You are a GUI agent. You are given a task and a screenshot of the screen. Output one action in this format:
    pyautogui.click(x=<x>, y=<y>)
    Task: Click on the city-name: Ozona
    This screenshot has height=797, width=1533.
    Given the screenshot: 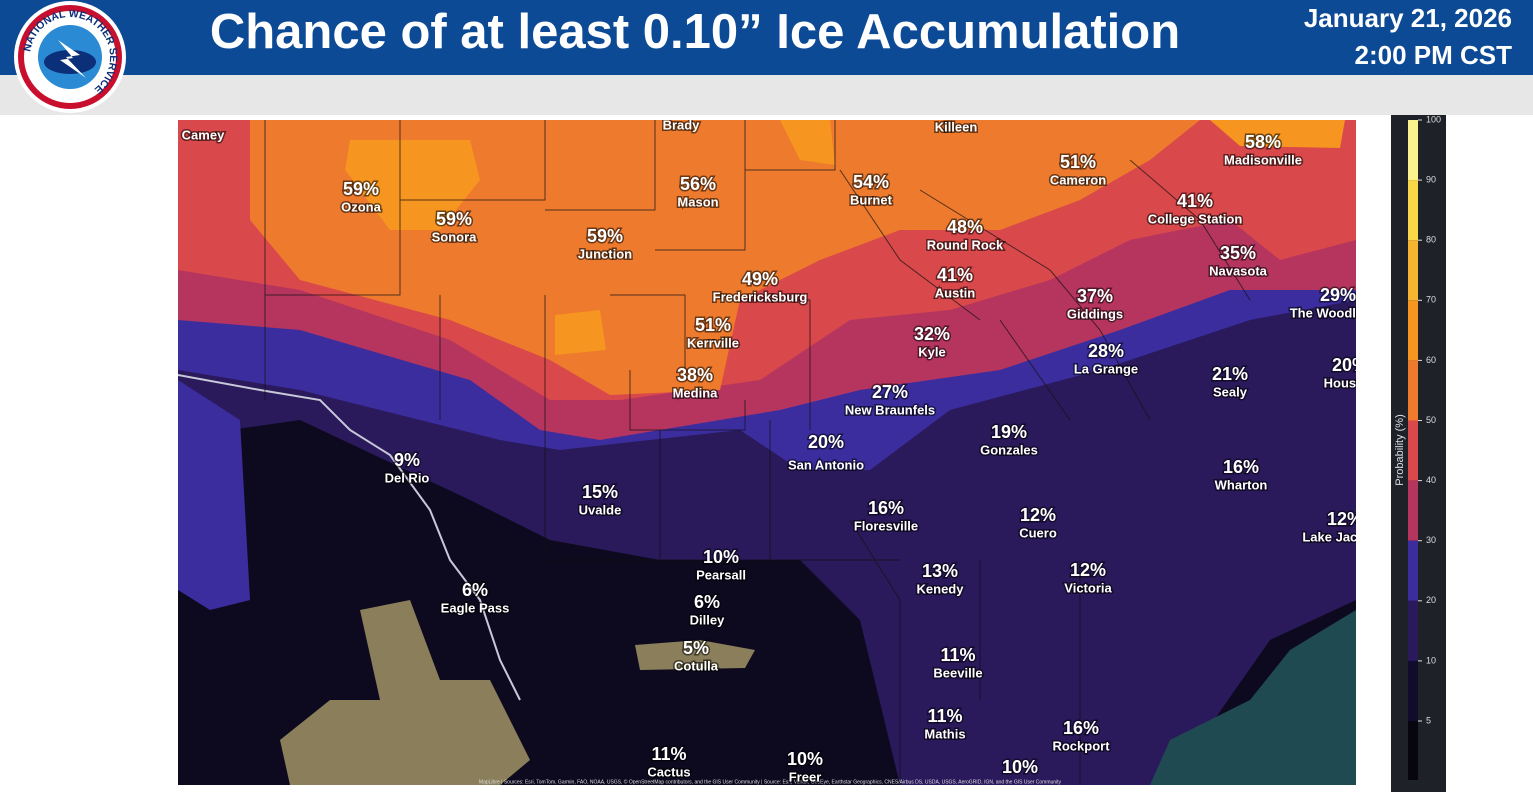 What is the action you would take?
    pyautogui.click(x=361, y=206)
    